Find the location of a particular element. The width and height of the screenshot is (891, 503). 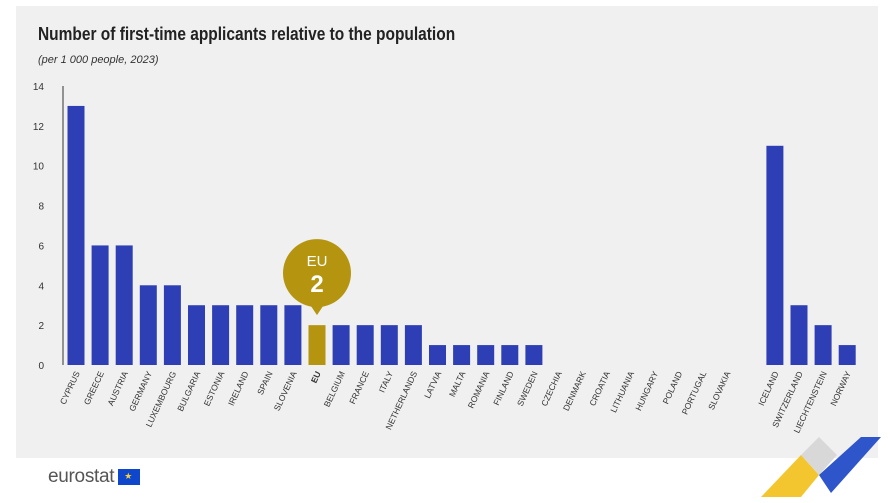

decorative-chevron-icon is located at coordinates (821, 467).